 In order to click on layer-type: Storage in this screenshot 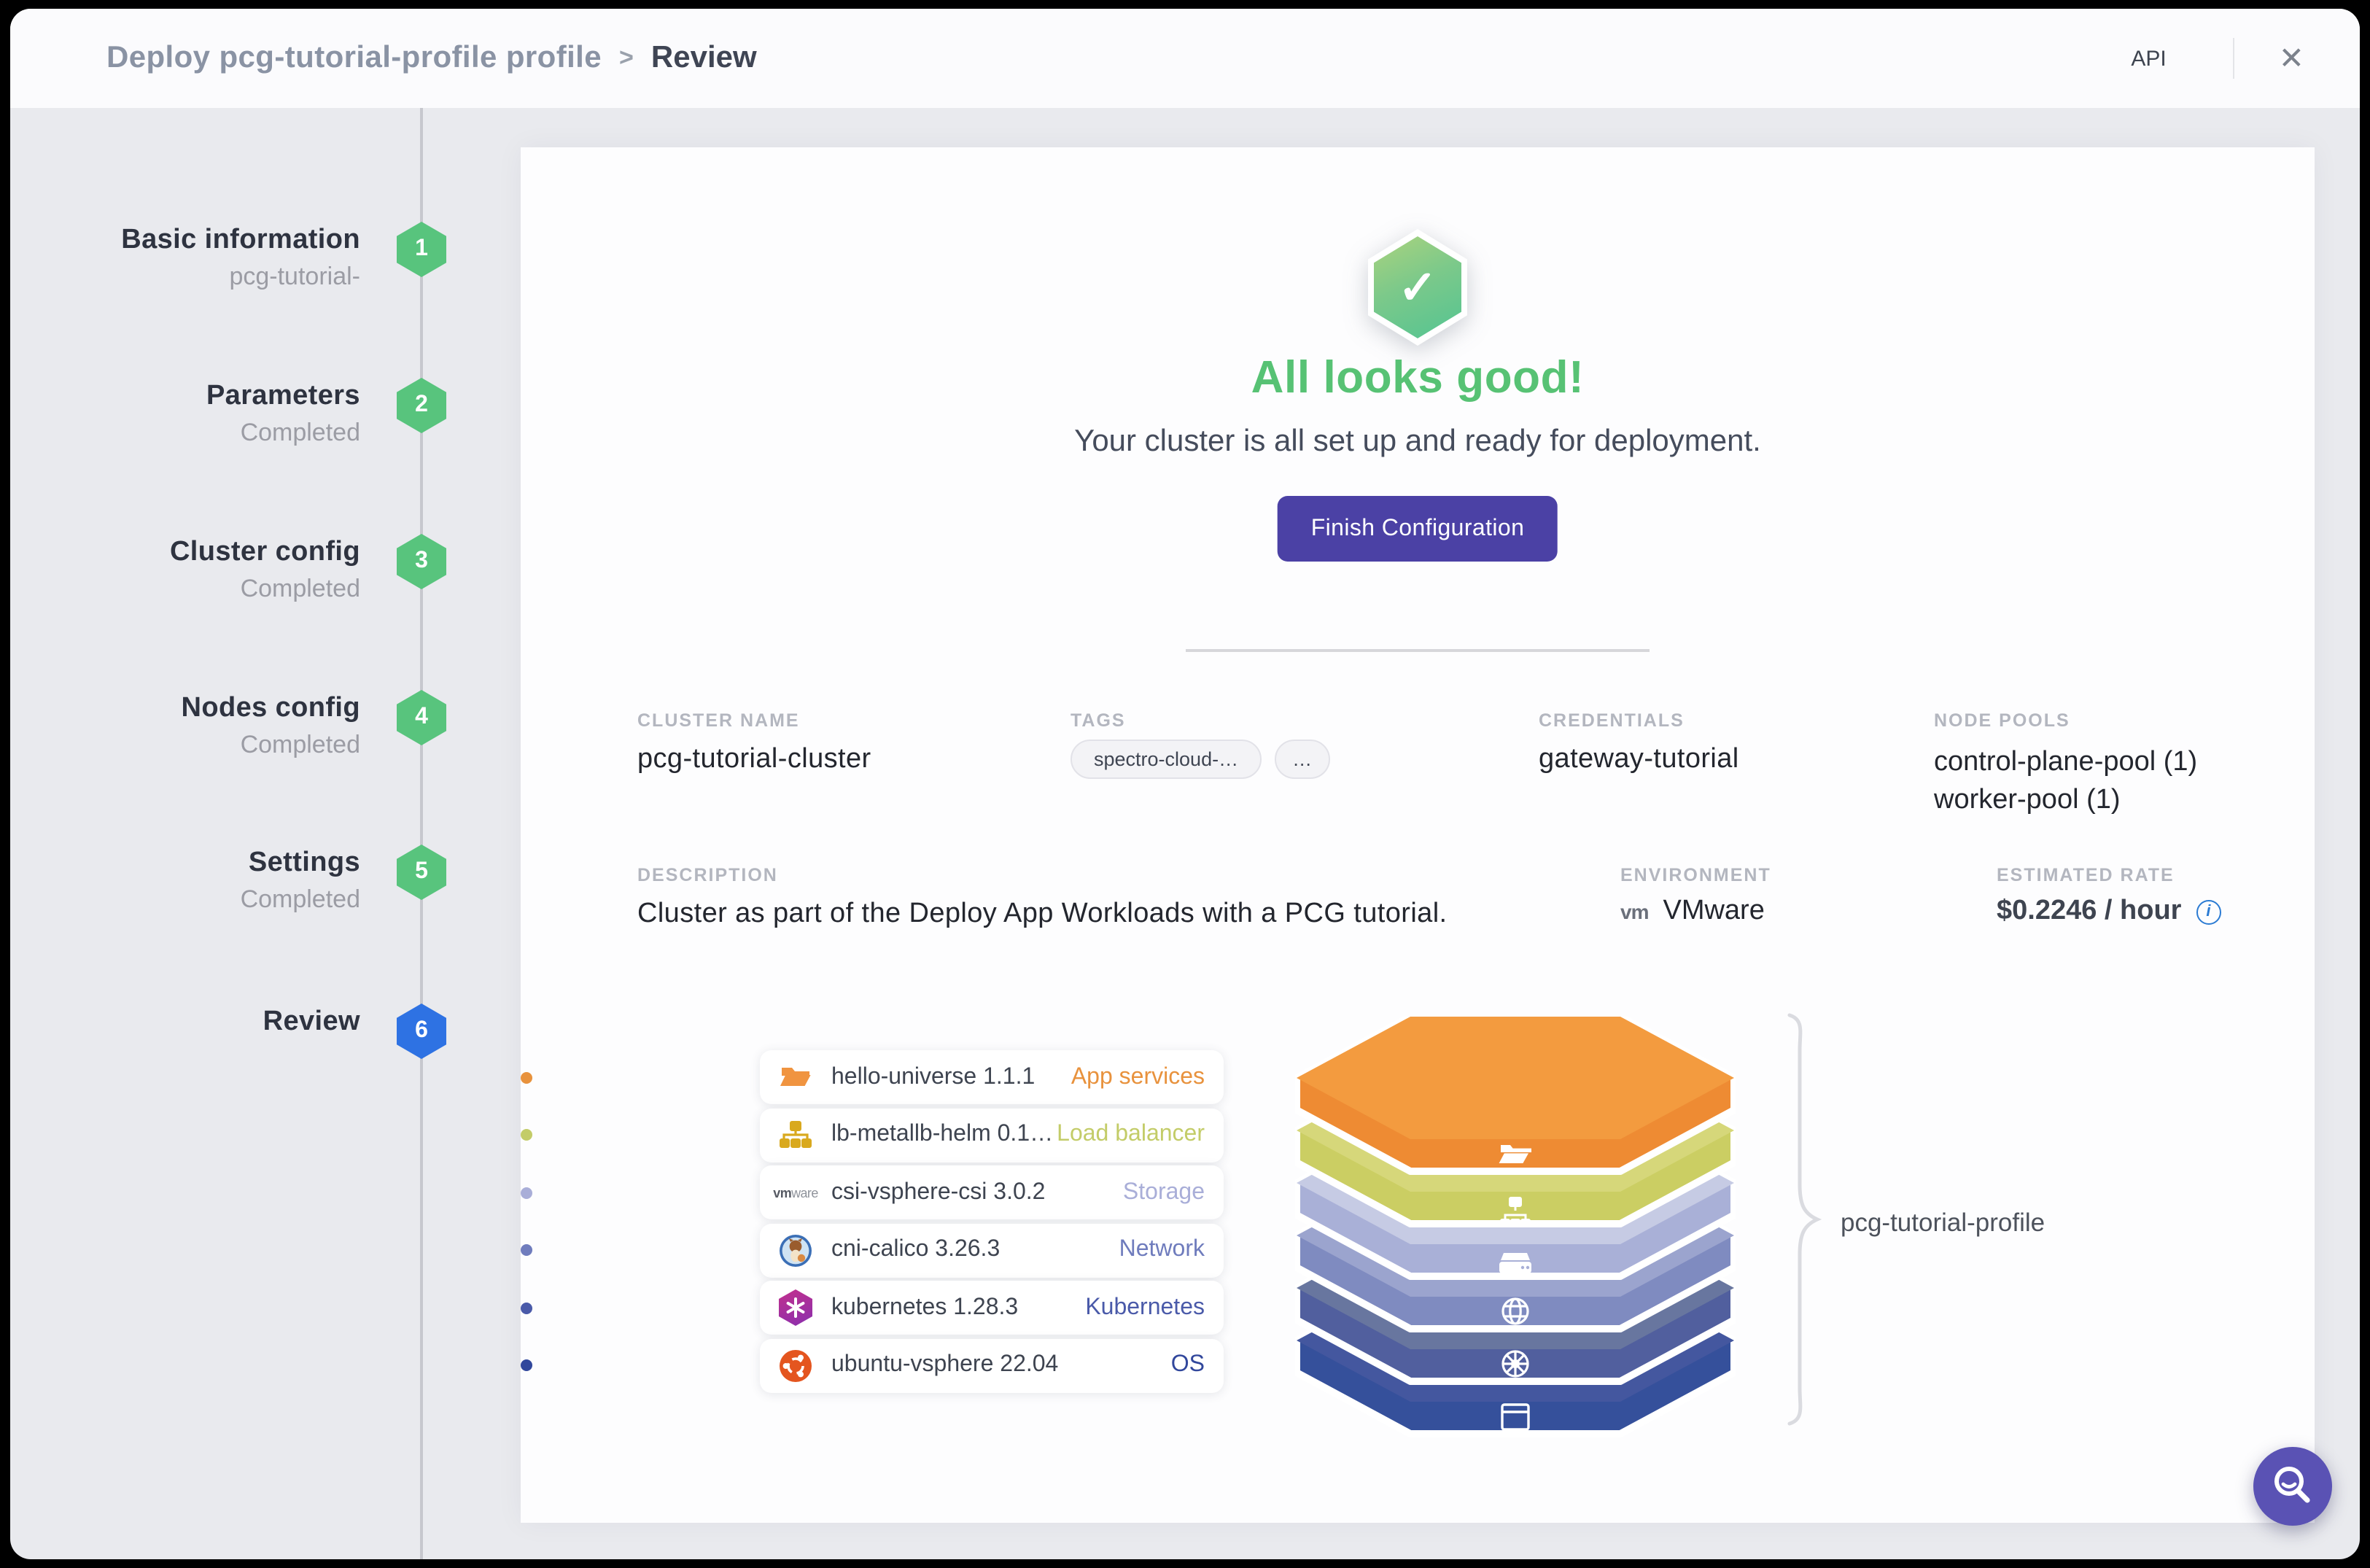, I will do `click(1163, 1191)`.